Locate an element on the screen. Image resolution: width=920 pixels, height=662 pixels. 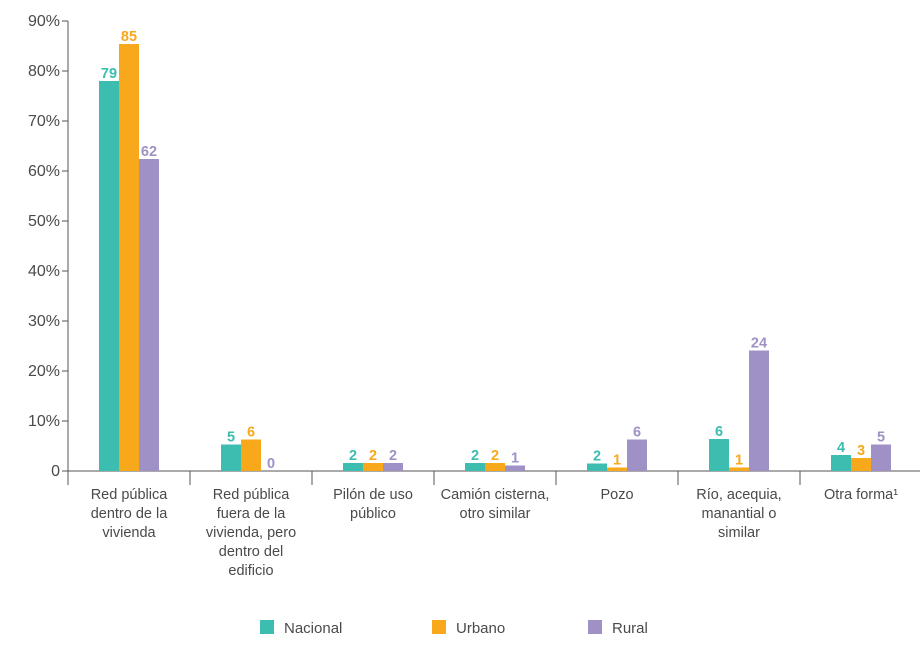
y-tick-label: 20% is located at coordinates (44, 371).